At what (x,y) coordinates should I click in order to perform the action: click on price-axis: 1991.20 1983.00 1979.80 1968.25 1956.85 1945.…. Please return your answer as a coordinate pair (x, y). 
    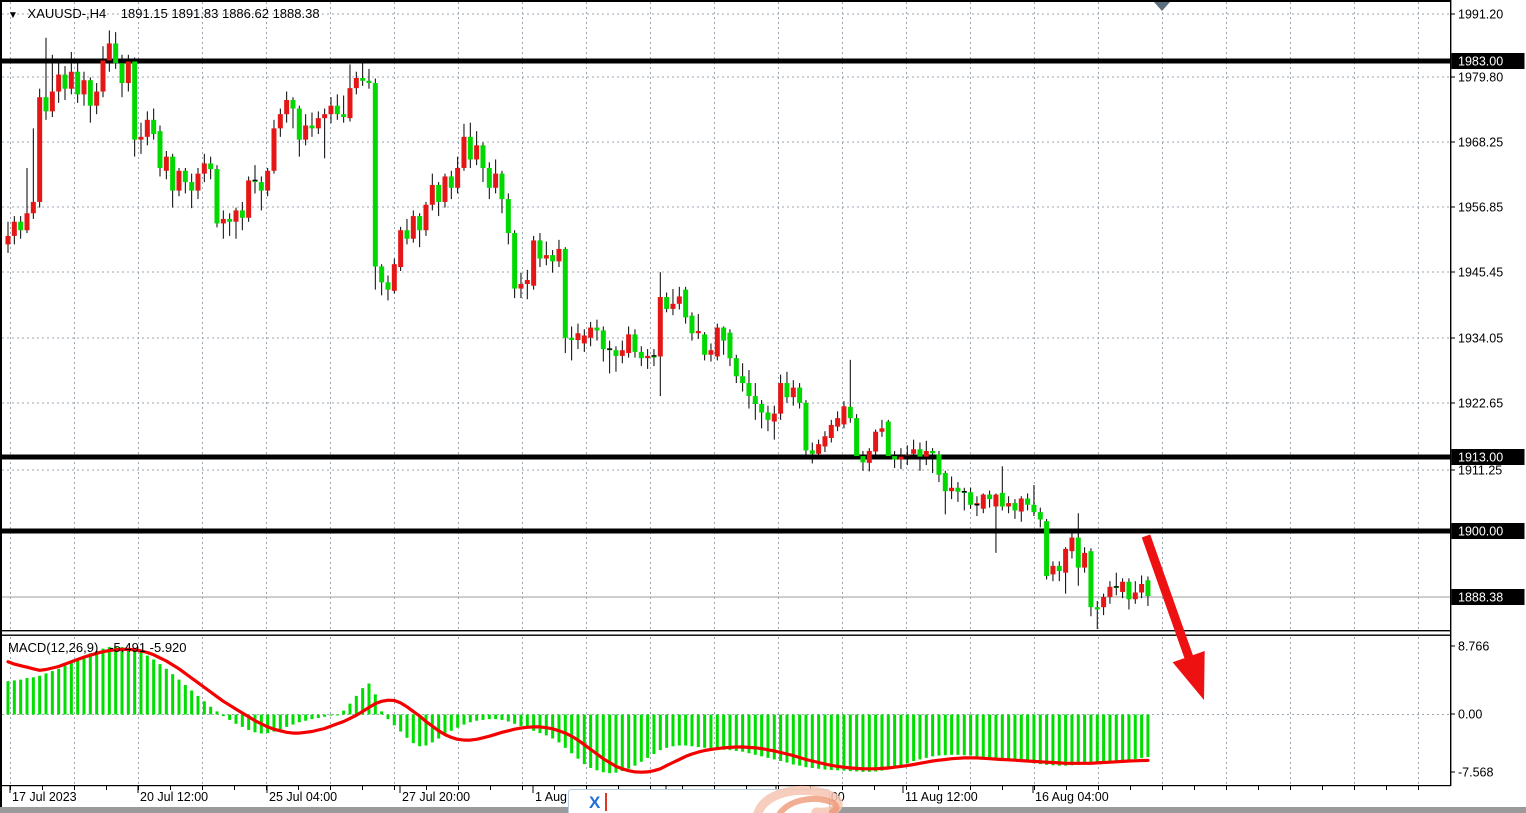
    Looking at the image, I should click on (1487, 394).